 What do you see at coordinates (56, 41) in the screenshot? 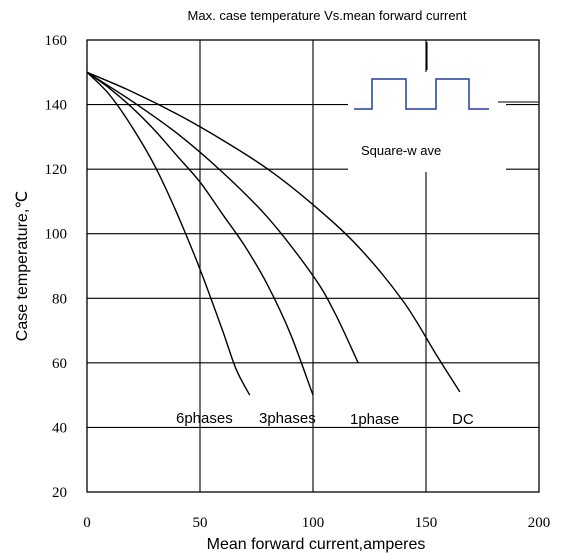
I see `y-tick-label: 160` at bounding box center [56, 41].